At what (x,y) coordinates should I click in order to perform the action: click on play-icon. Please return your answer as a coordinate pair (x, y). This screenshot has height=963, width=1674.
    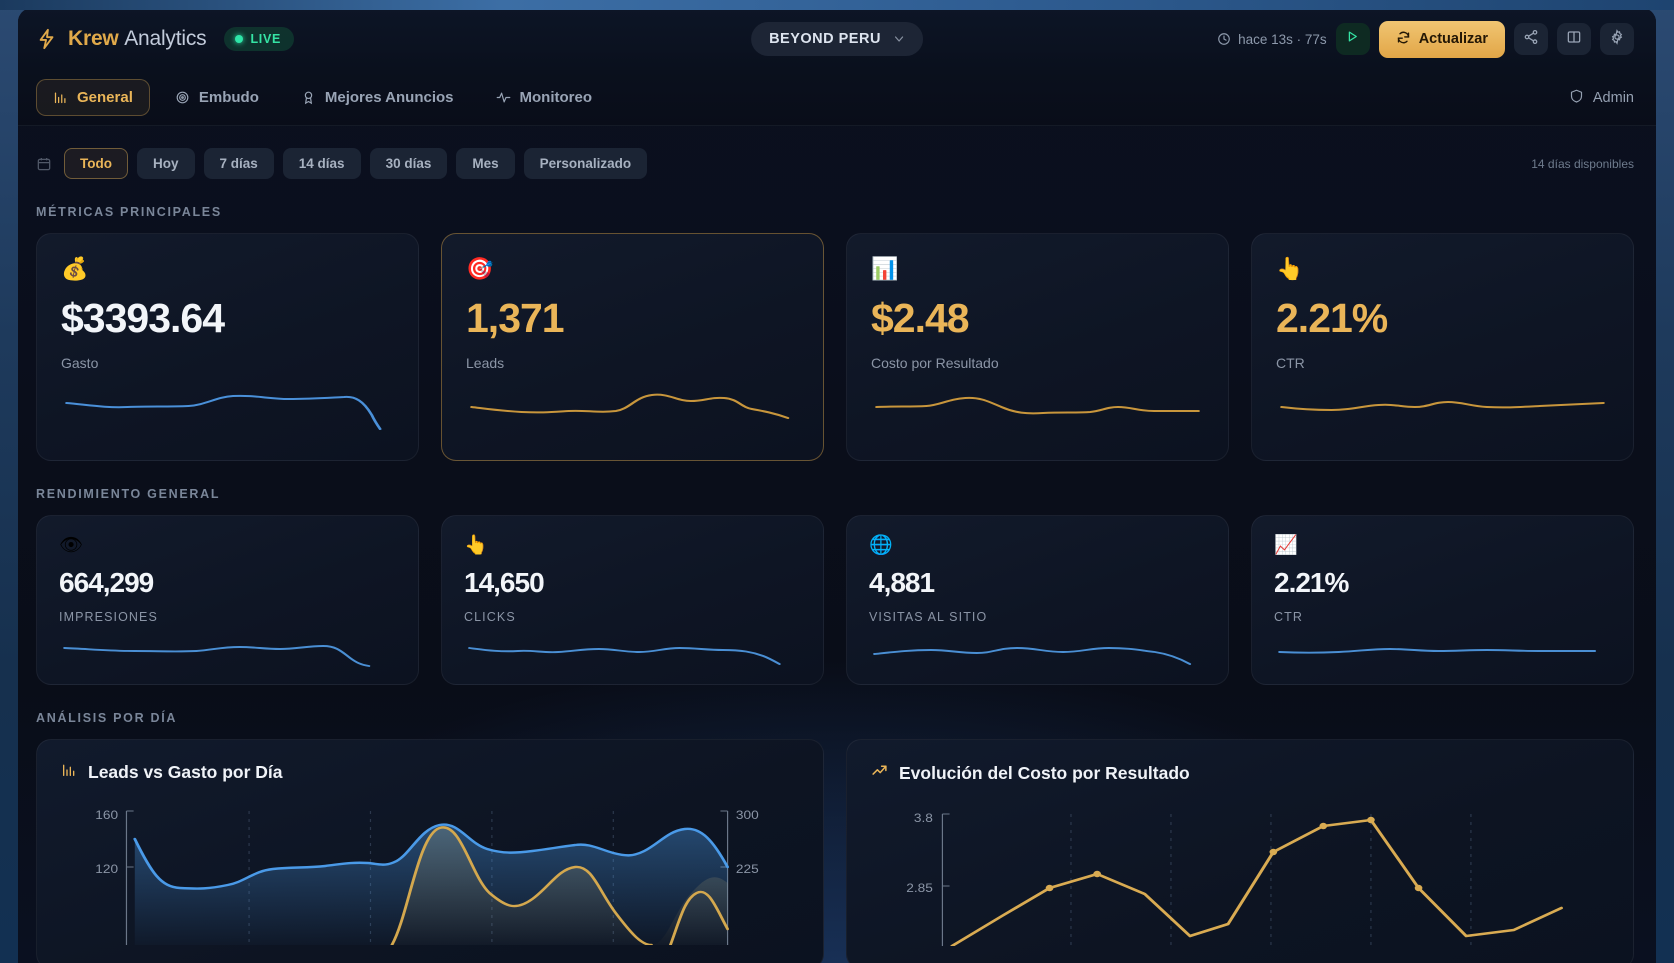
    Looking at the image, I should click on (1352, 39).